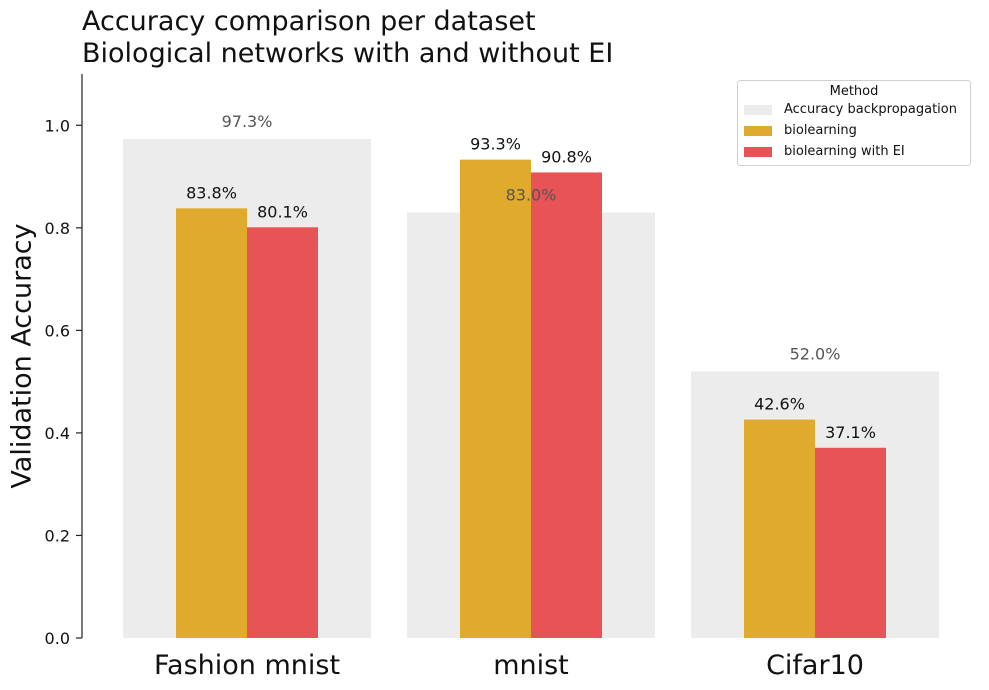  Describe the element at coordinates (309, 21) in the screenshot. I see `chart-title-line-1: Accuracy comparison per dataset` at that location.